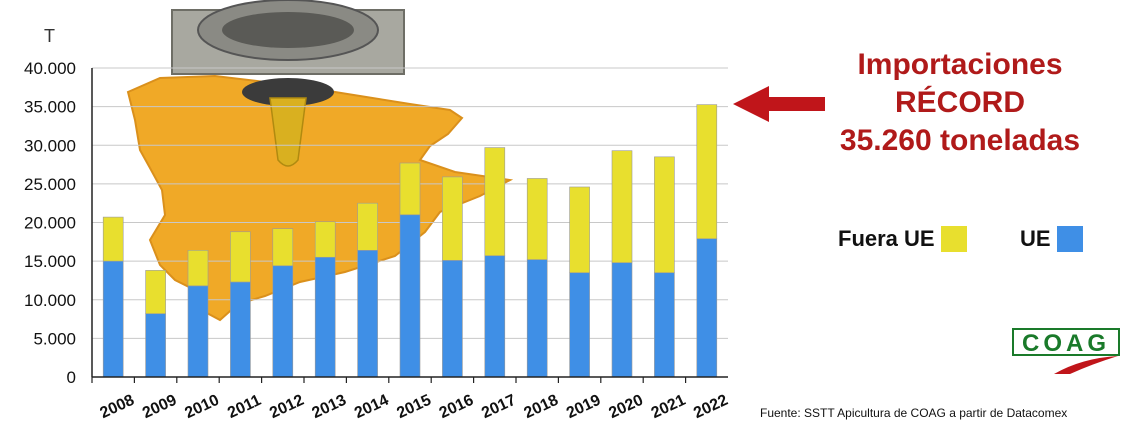 The image size is (1127, 423). I want to click on bar-fuera-ue-2009, so click(155, 292).